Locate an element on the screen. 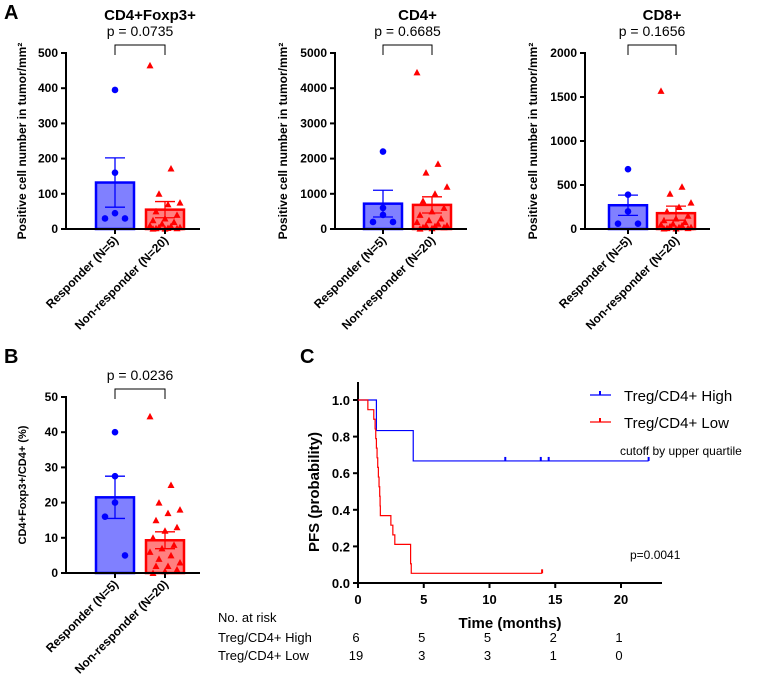  p-value-label: p = 0.0735 is located at coordinates (140, 31).